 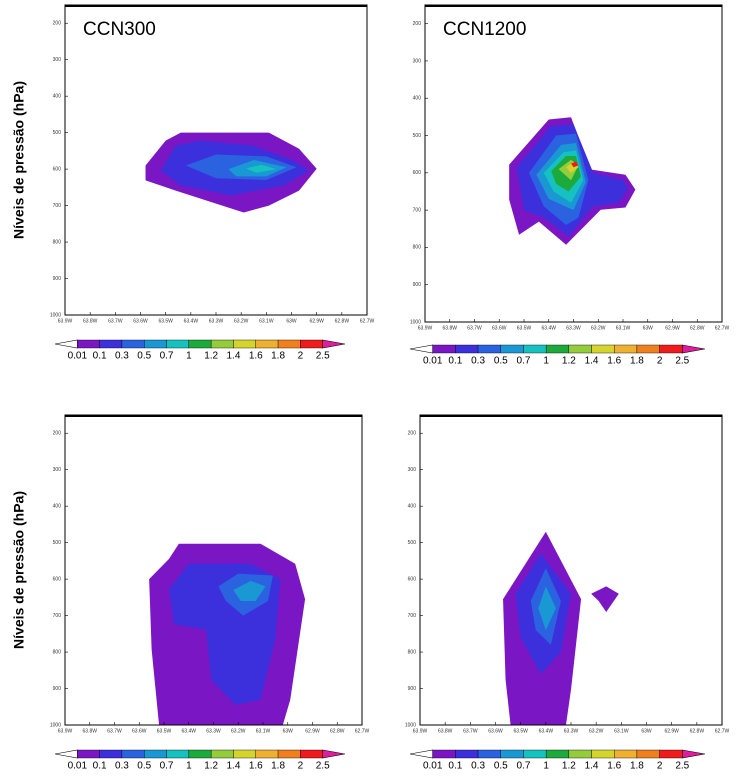 I want to click on colorbar-label: 1.4, so click(x=234, y=356).